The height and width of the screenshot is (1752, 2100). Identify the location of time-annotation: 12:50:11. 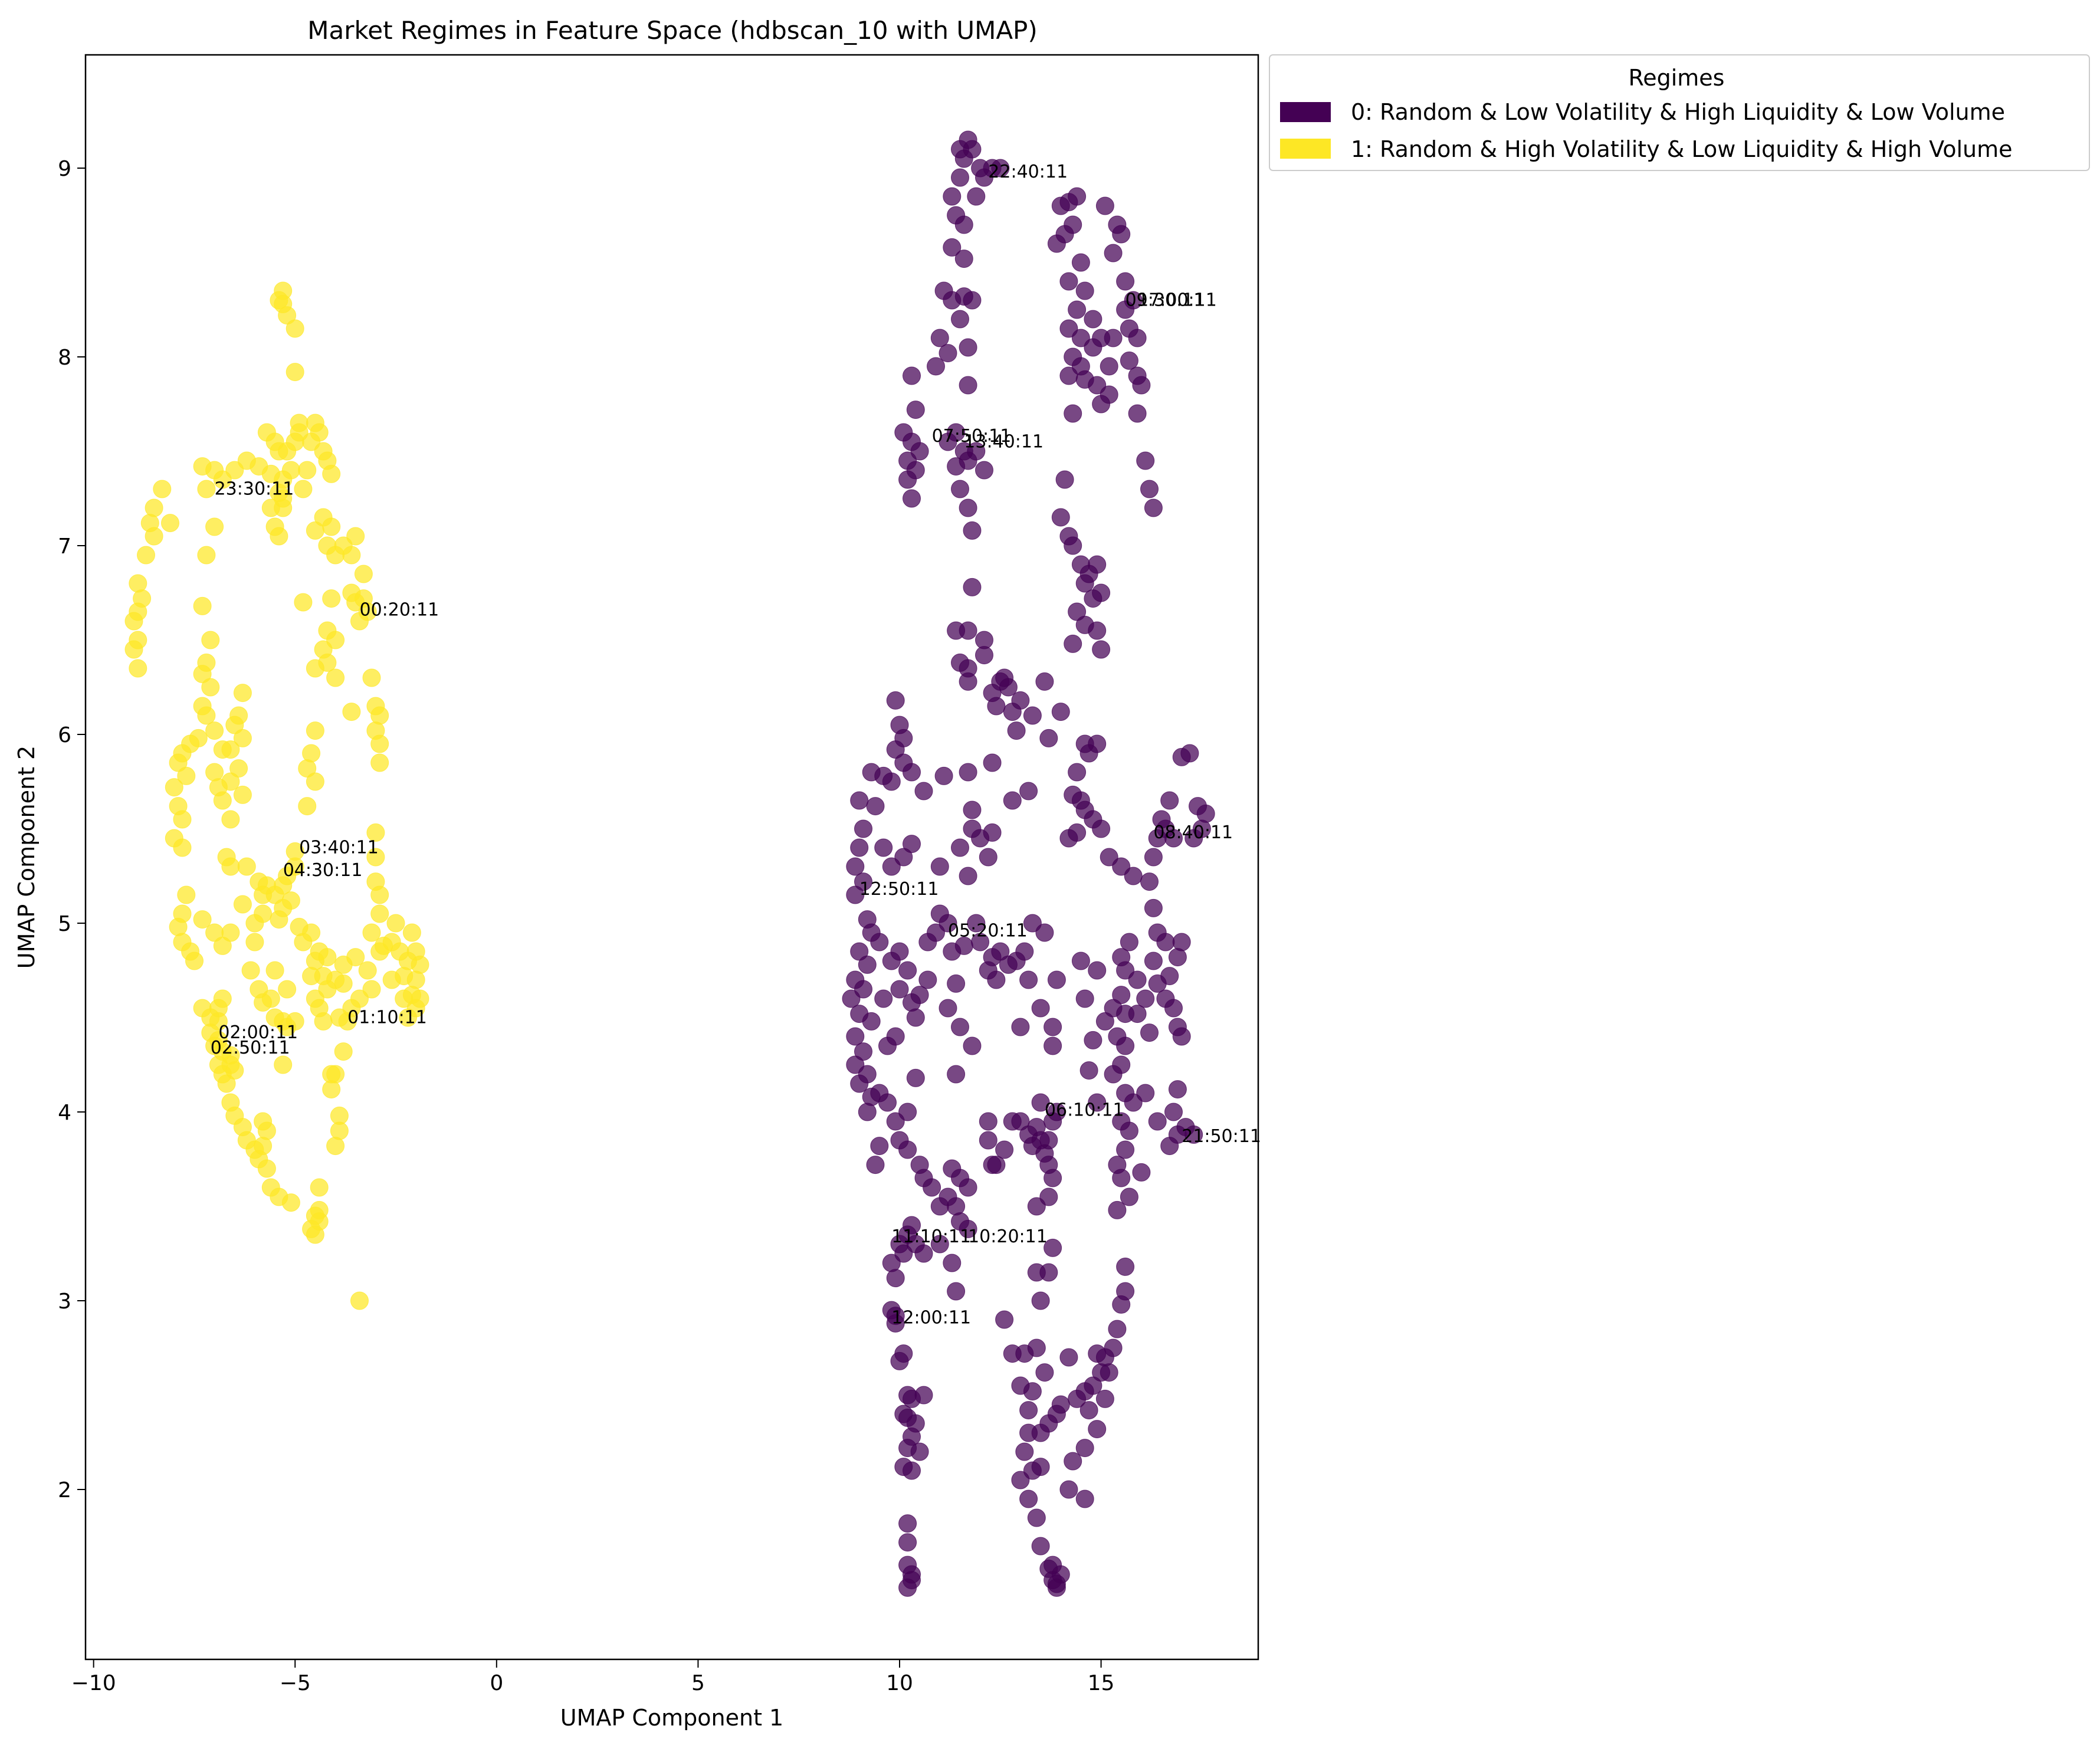
(899, 890).